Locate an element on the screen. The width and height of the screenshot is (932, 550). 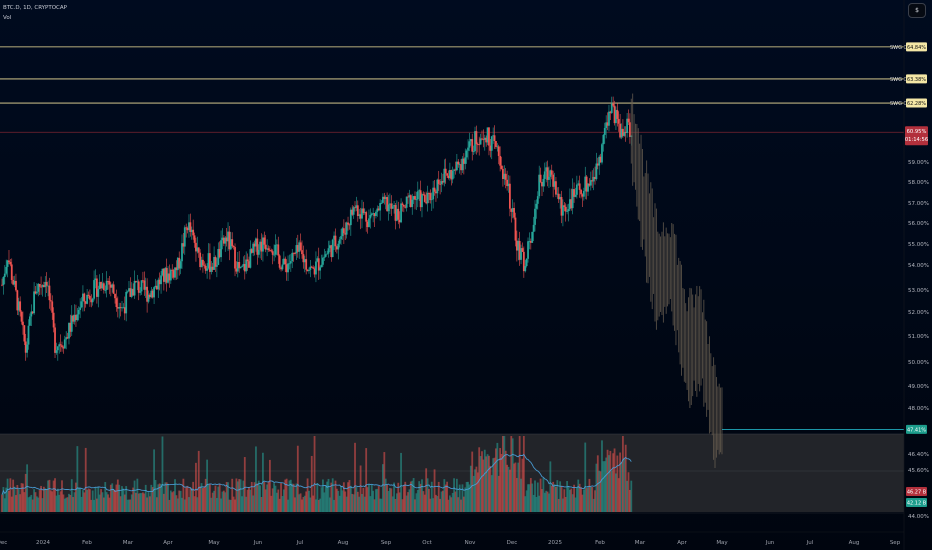
y-tick-label: 48.00% is located at coordinates (918, 409).